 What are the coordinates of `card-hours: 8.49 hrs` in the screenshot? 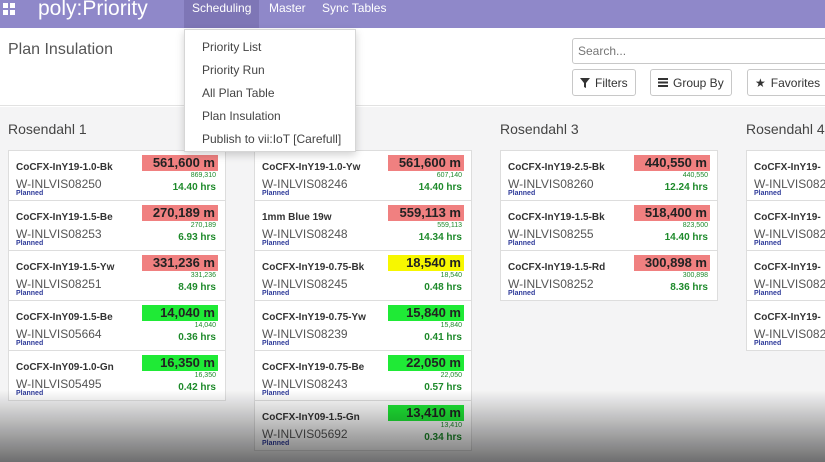 It's located at (197, 287).